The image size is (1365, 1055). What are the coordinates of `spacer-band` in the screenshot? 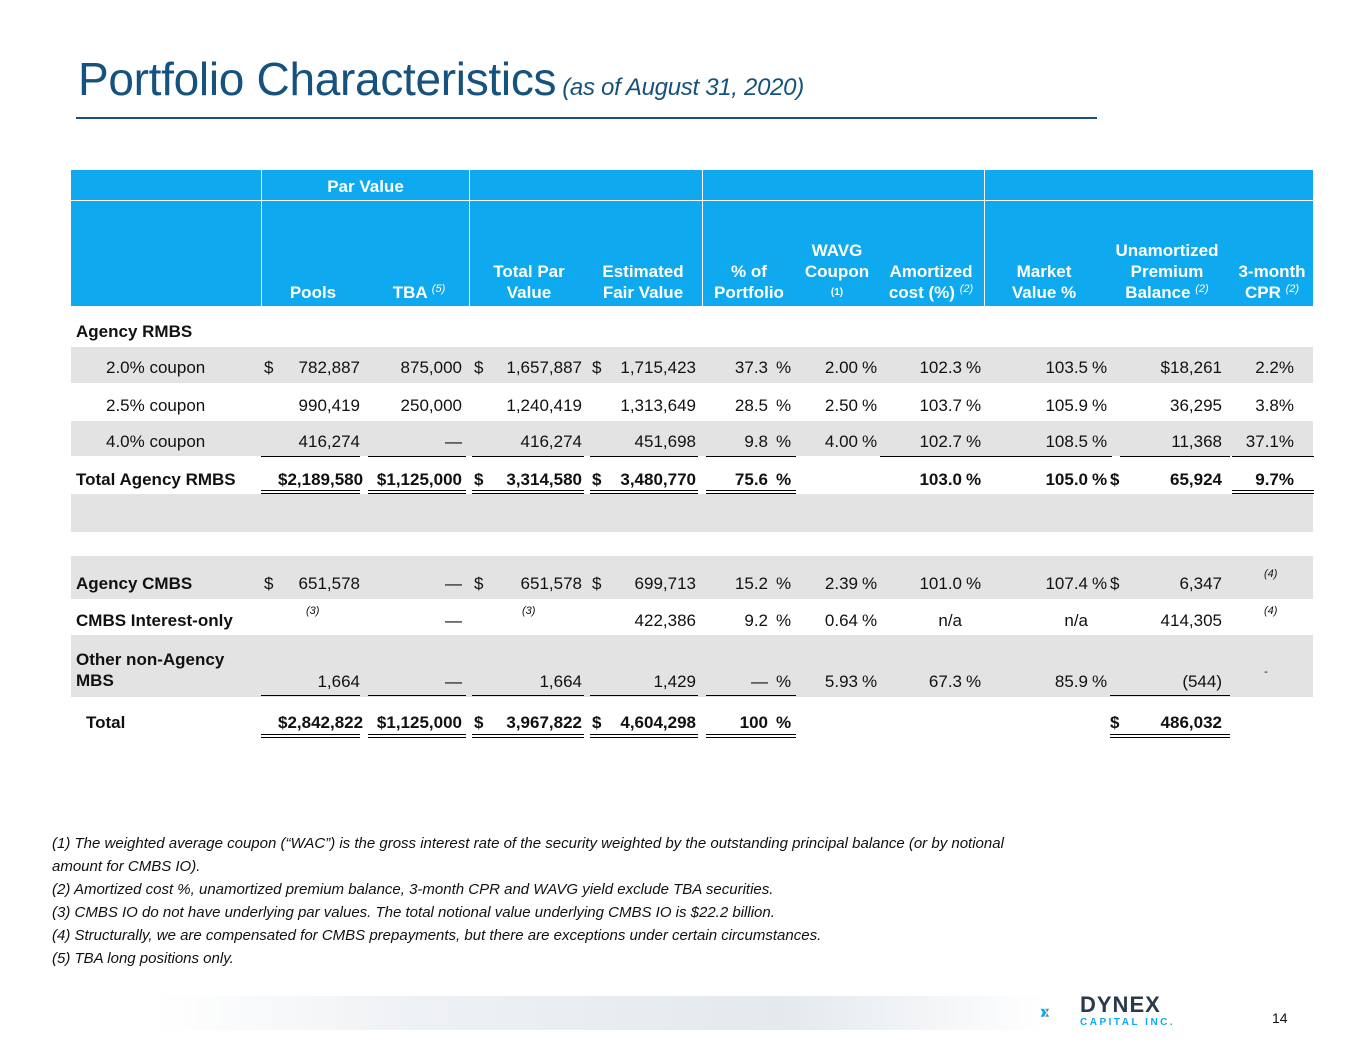 It's located at (692, 513).